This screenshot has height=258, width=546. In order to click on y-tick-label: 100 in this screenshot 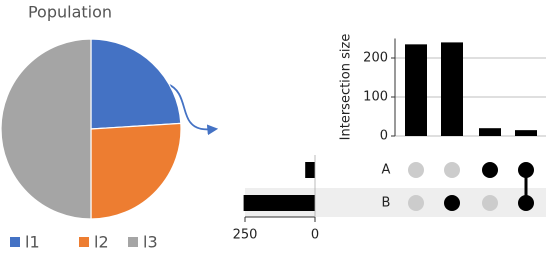, I will do `click(375, 97)`.